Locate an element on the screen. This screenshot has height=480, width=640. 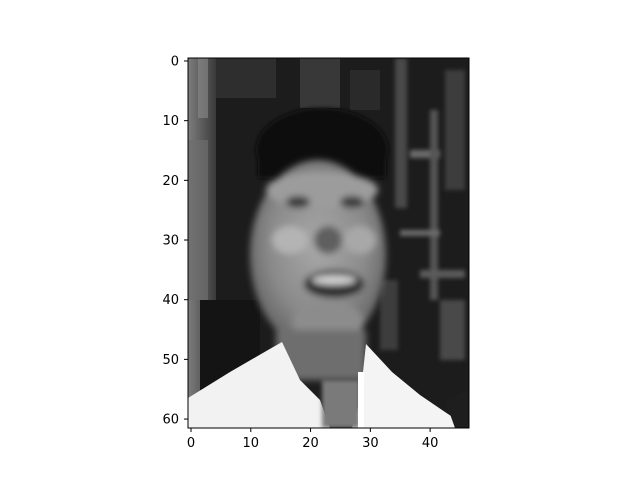
y-tick-label-40: 40 is located at coordinates (170, 300).